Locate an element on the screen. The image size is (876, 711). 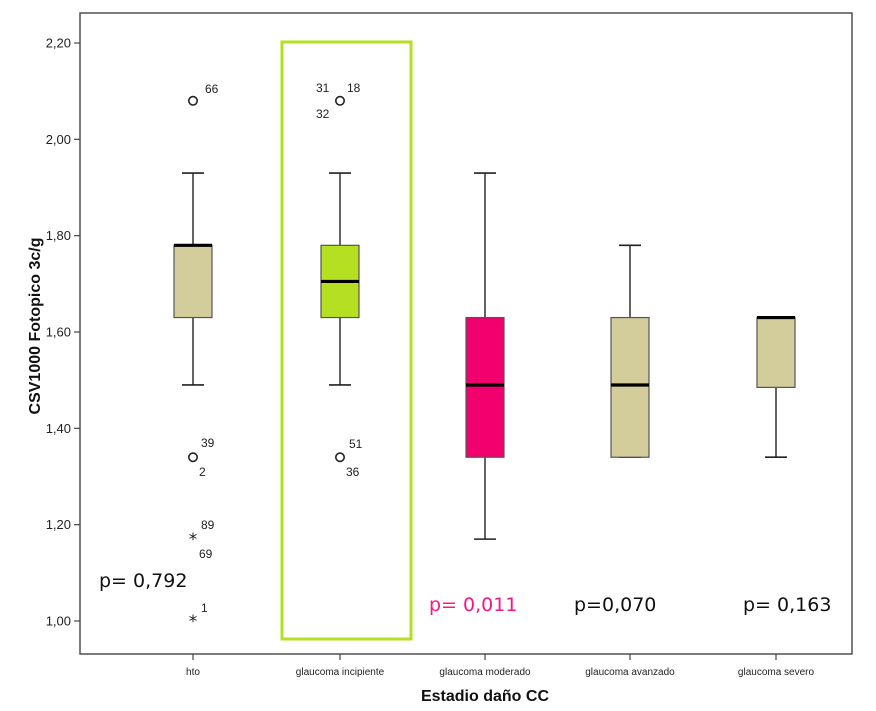
y-tick-label: 1,40 is located at coordinates (58, 428).